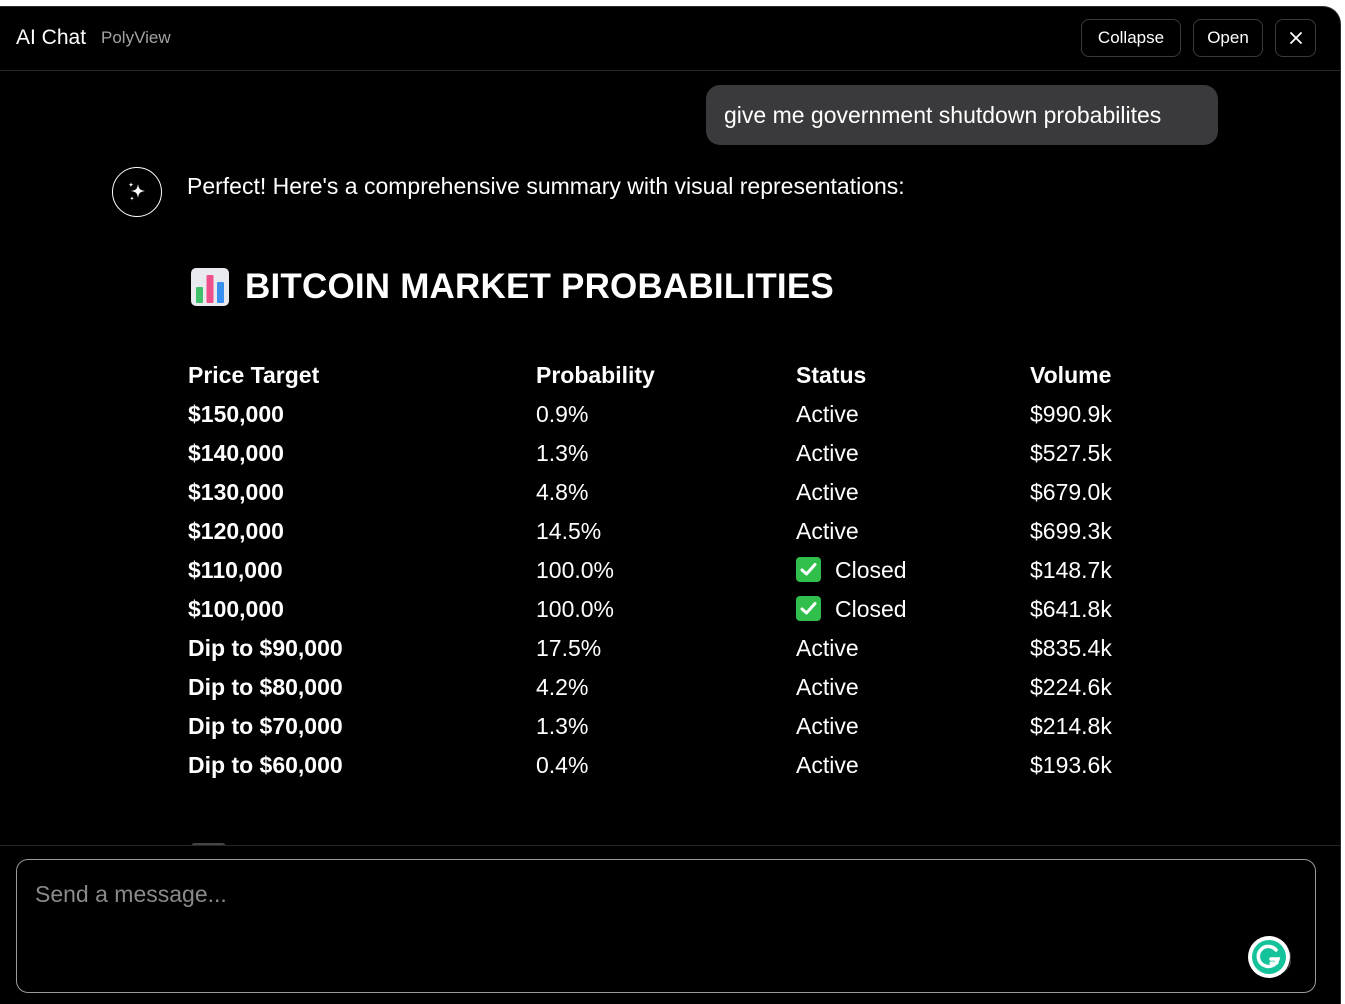 The height and width of the screenshot is (1004, 1345). Describe the element at coordinates (1071, 765) in the screenshot. I see `volume-cell: $193.6k` at that location.